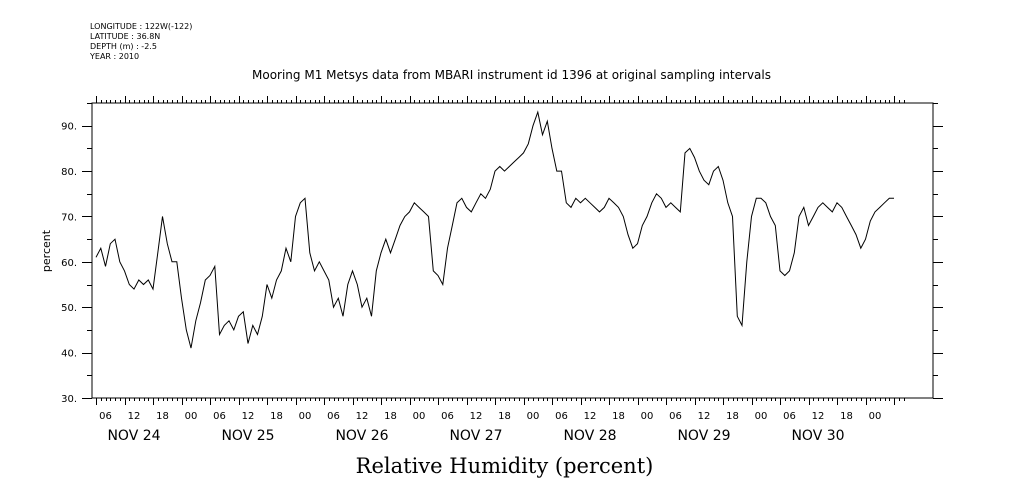 The height and width of the screenshot is (504, 1009). I want to click on x-day-label: NOV 27, so click(475, 436).